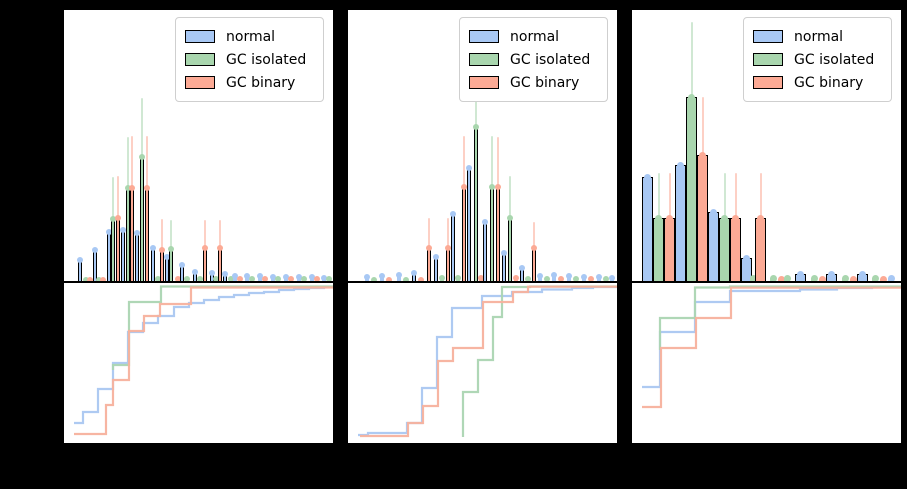 The width and height of the screenshot is (907, 489). What do you see at coordinates (768, 59) in the screenshot?
I see `legend-swatch-gc-isolated` at bounding box center [768, 59].